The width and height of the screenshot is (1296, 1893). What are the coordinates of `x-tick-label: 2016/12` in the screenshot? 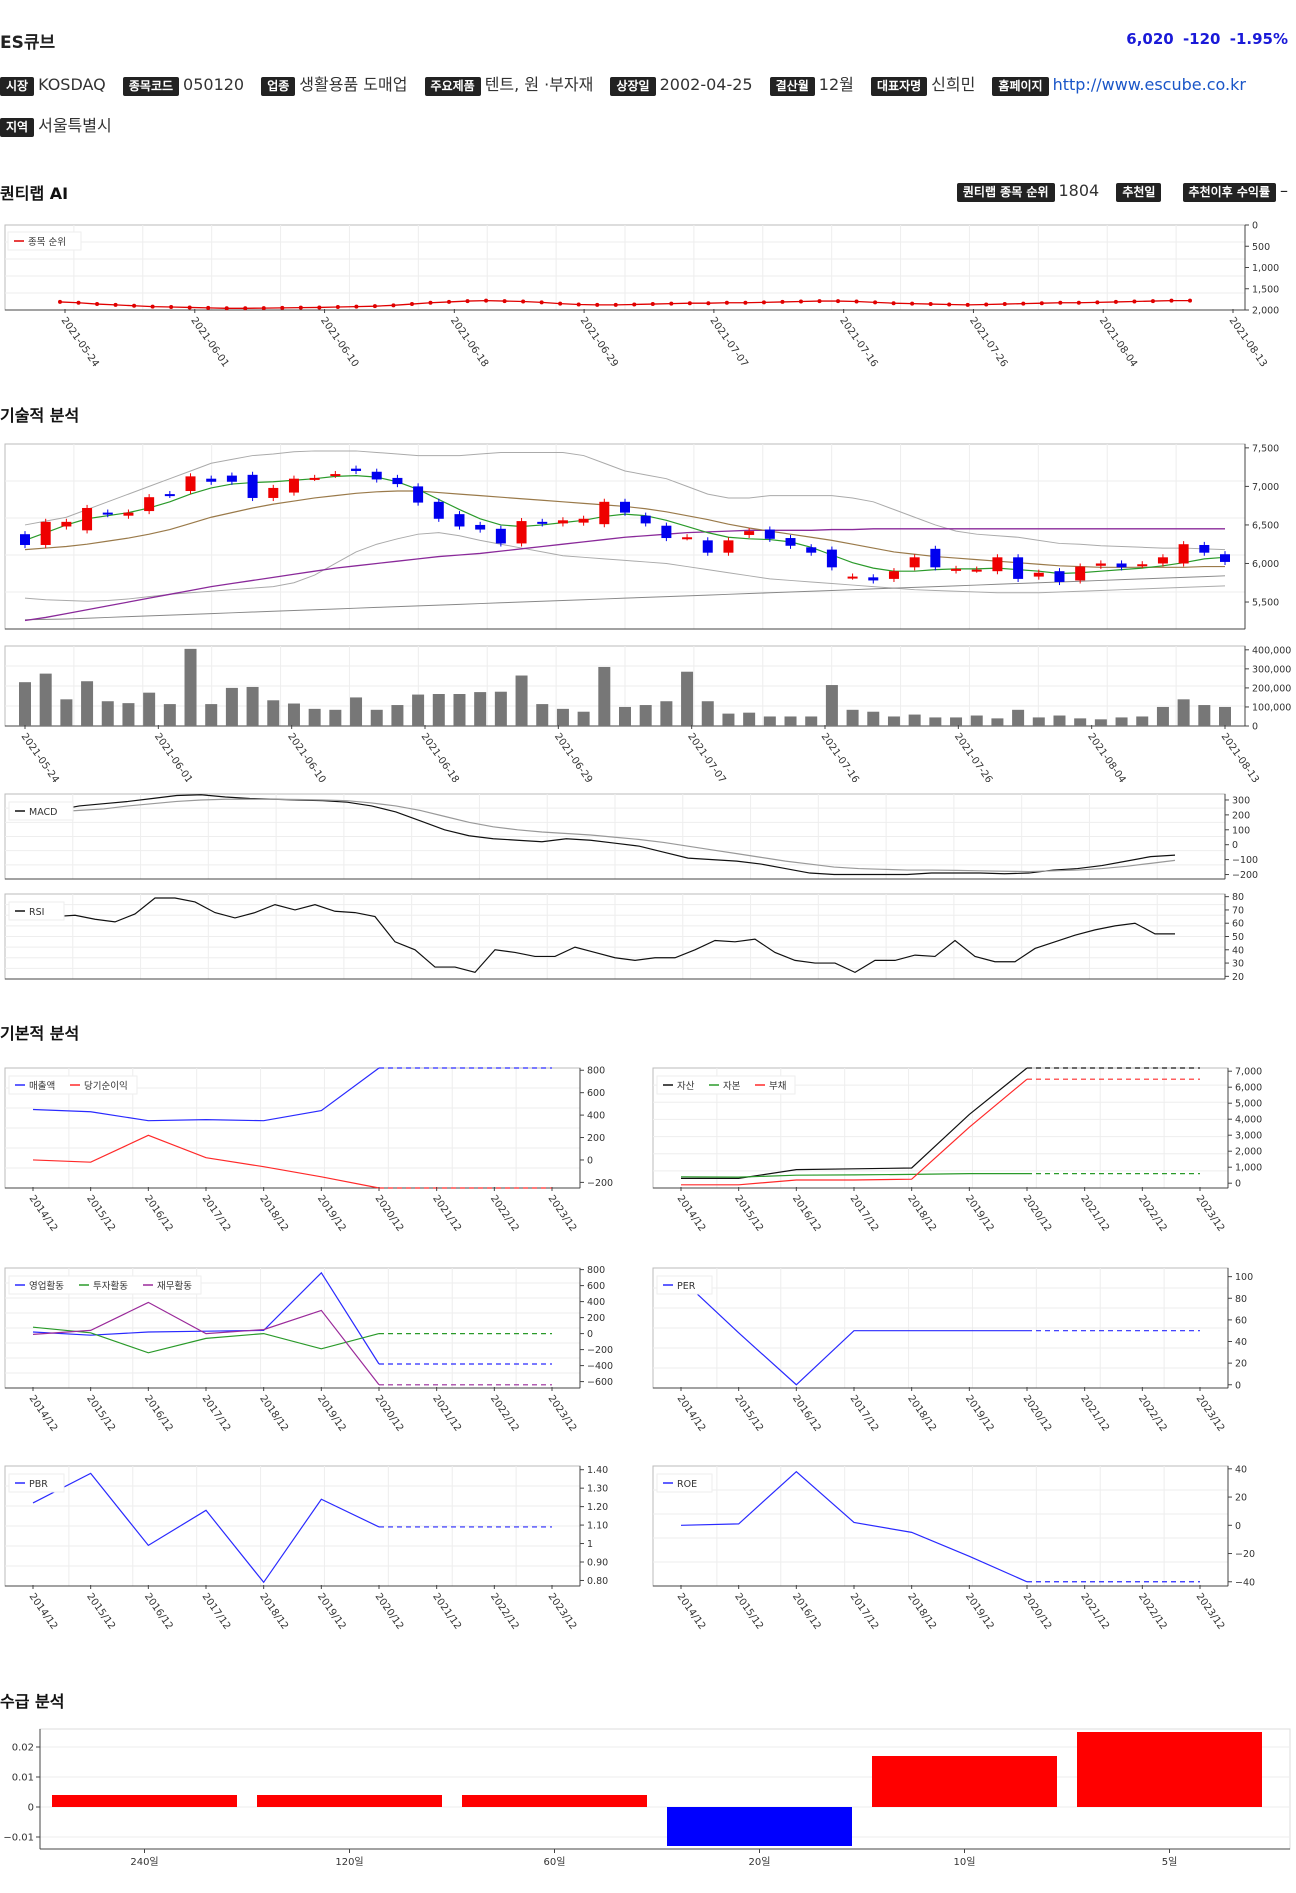 It's located at (806, 1611).